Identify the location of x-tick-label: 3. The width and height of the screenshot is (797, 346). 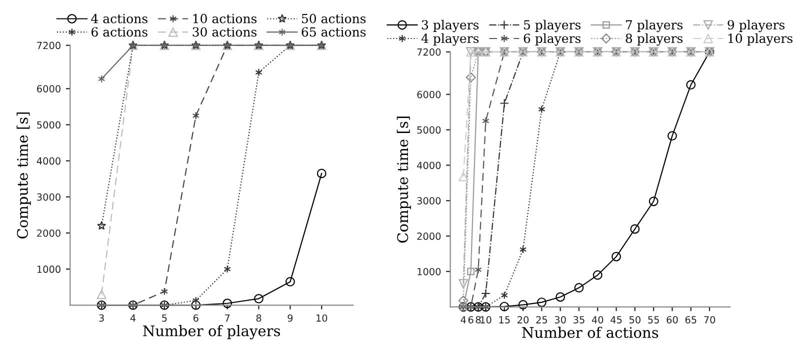
(101, 318).